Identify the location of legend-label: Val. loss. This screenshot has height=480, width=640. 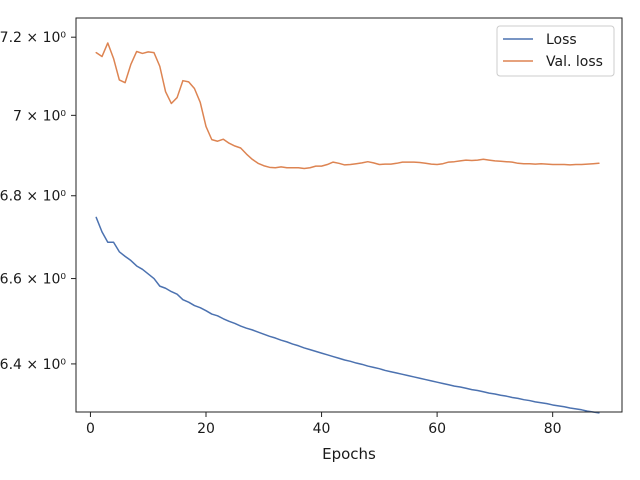
(574, 62).